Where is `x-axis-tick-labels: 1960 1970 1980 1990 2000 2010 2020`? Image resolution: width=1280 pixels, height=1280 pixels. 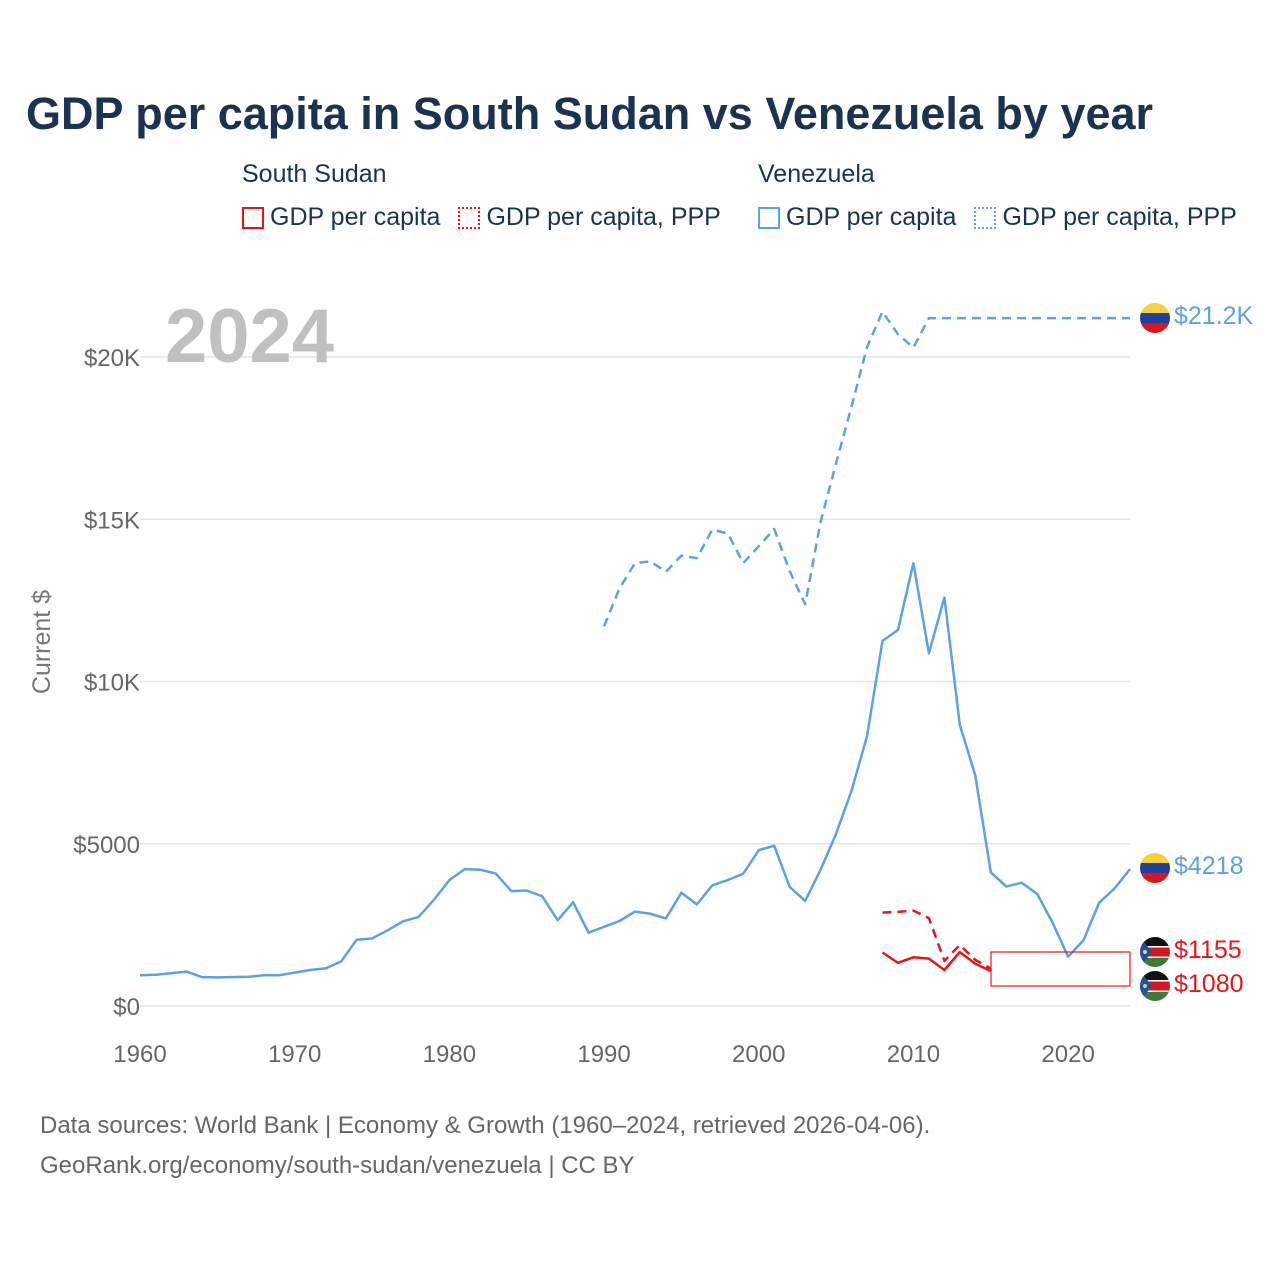 x-axis-tick-labels: 1960 1970 1980 1990 2000 2010 2020 is located at coordinates (604, 1054).